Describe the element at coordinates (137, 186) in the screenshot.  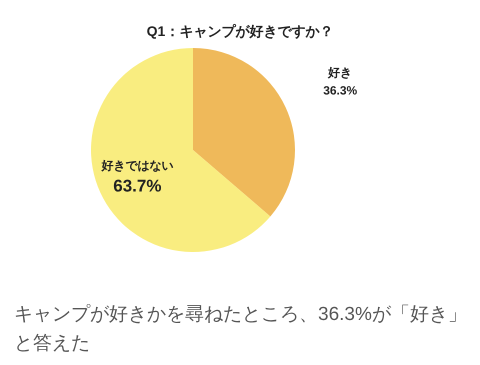
I see `data-label: 63.7%` at that location.